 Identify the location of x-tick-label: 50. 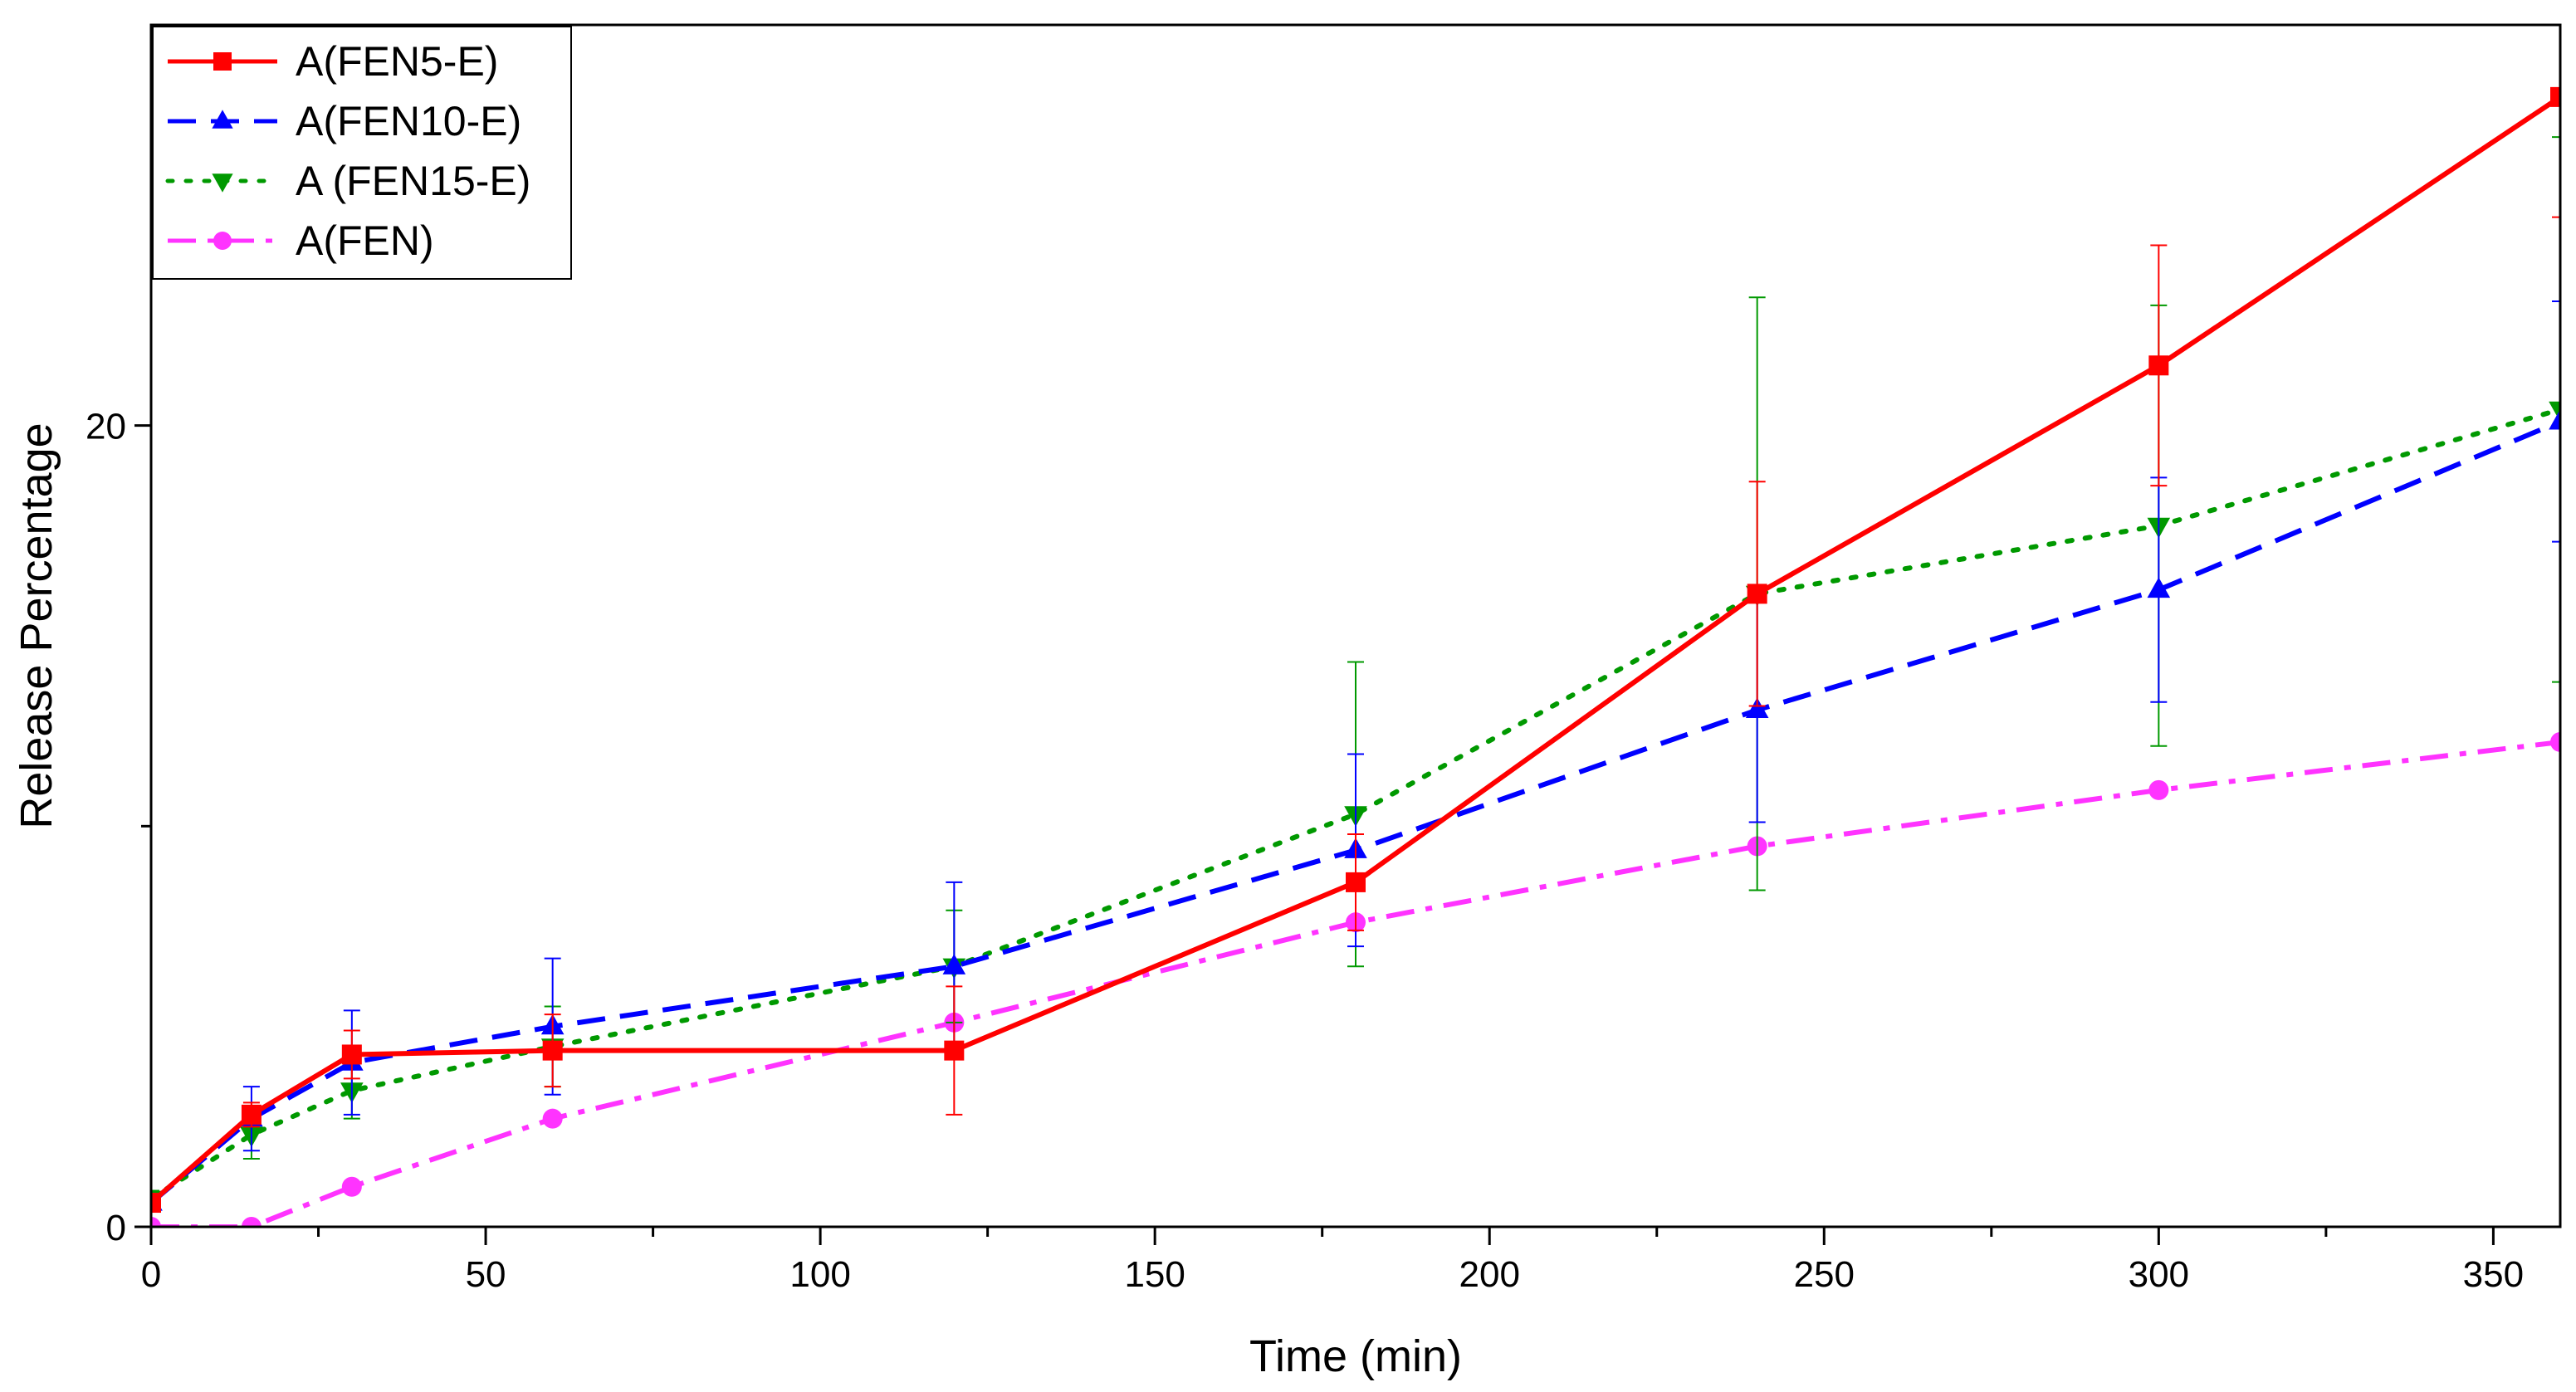
(486, 1274).